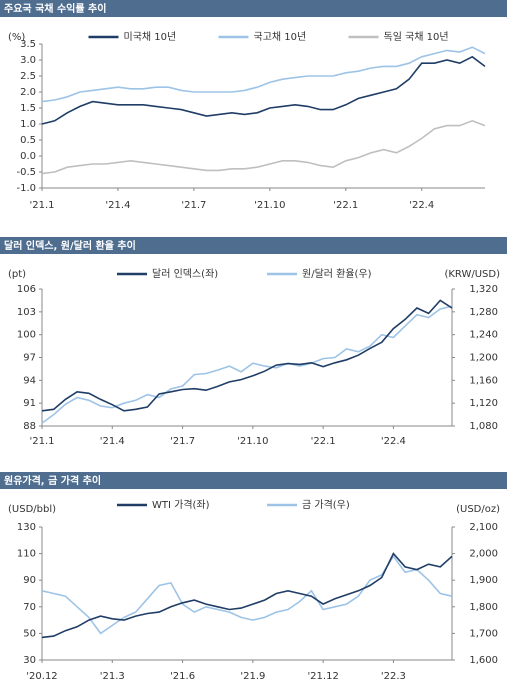 The height and width of the screenshot is (694, 507). I want to click on legend-label: 원/달러 환율(우), so click(337, 274).